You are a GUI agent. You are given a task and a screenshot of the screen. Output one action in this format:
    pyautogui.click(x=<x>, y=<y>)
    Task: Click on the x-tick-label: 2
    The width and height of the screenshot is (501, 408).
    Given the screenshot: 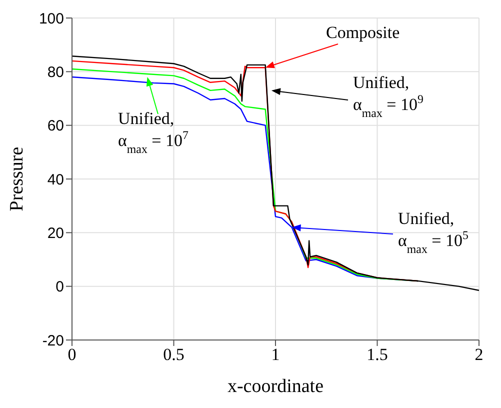 What is the action you would take?
    pyautogui.click(x=479, y=354)
    